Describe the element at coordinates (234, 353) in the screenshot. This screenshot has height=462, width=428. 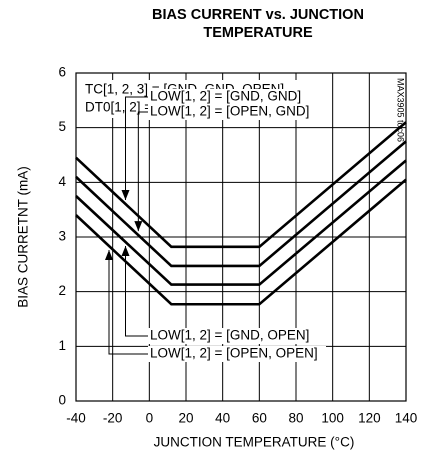
I see `annotation: LOW[1, 2] = [OPEN, OPEN]` at that location.